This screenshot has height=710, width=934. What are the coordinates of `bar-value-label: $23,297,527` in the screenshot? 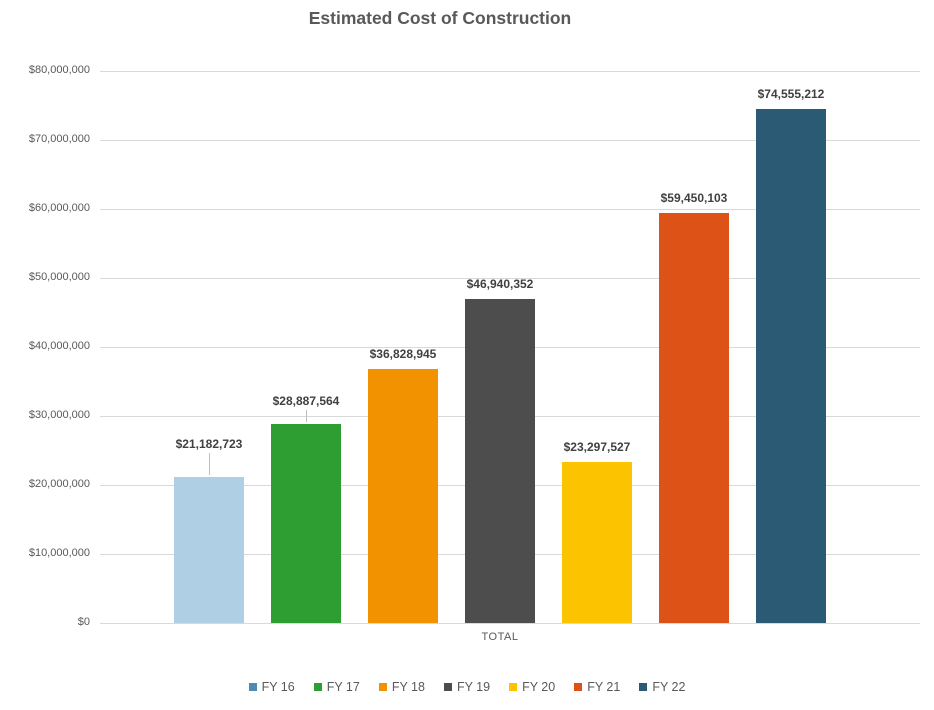 It's located at (597, 447).